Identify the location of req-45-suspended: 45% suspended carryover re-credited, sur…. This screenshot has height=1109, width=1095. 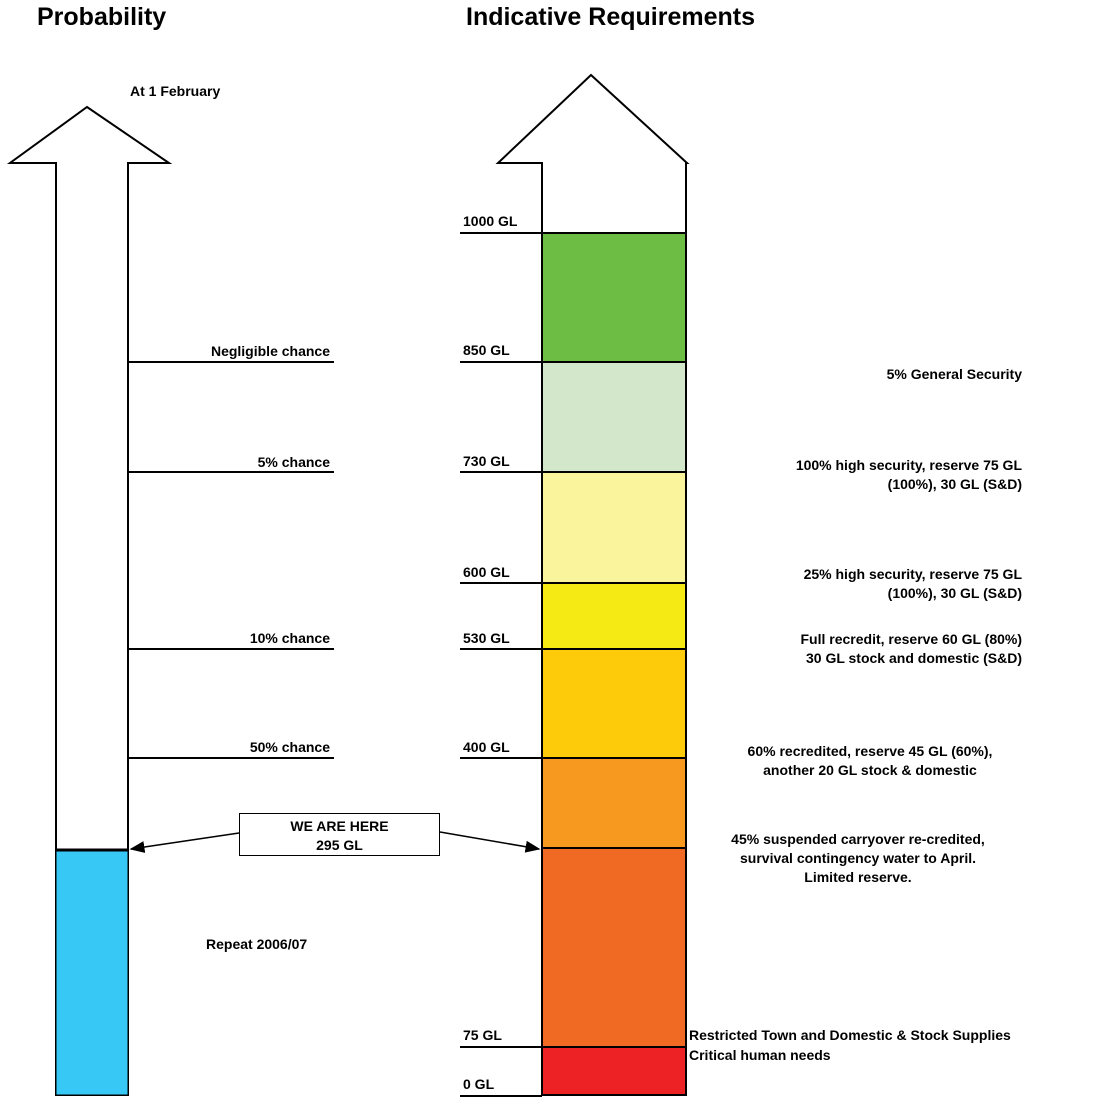
(858, 858).